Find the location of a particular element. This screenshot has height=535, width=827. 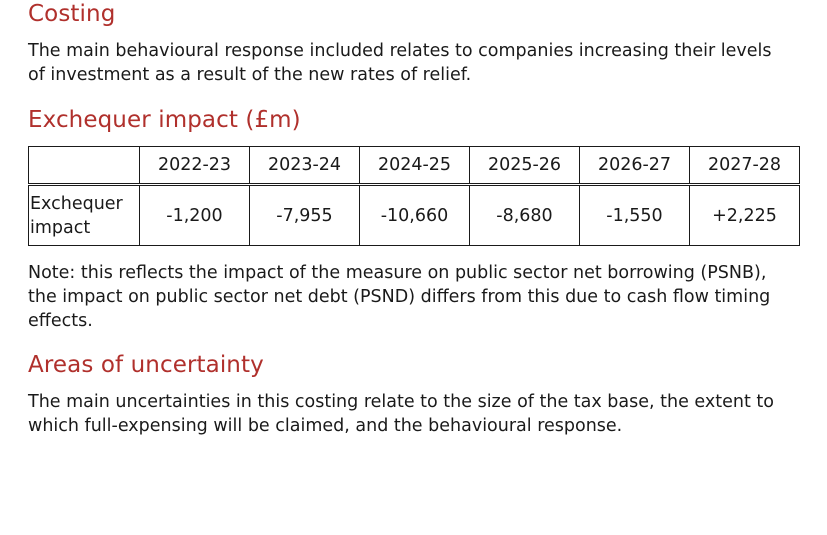

table-cell-value: +2,225 is located at coordinates (744, 215).